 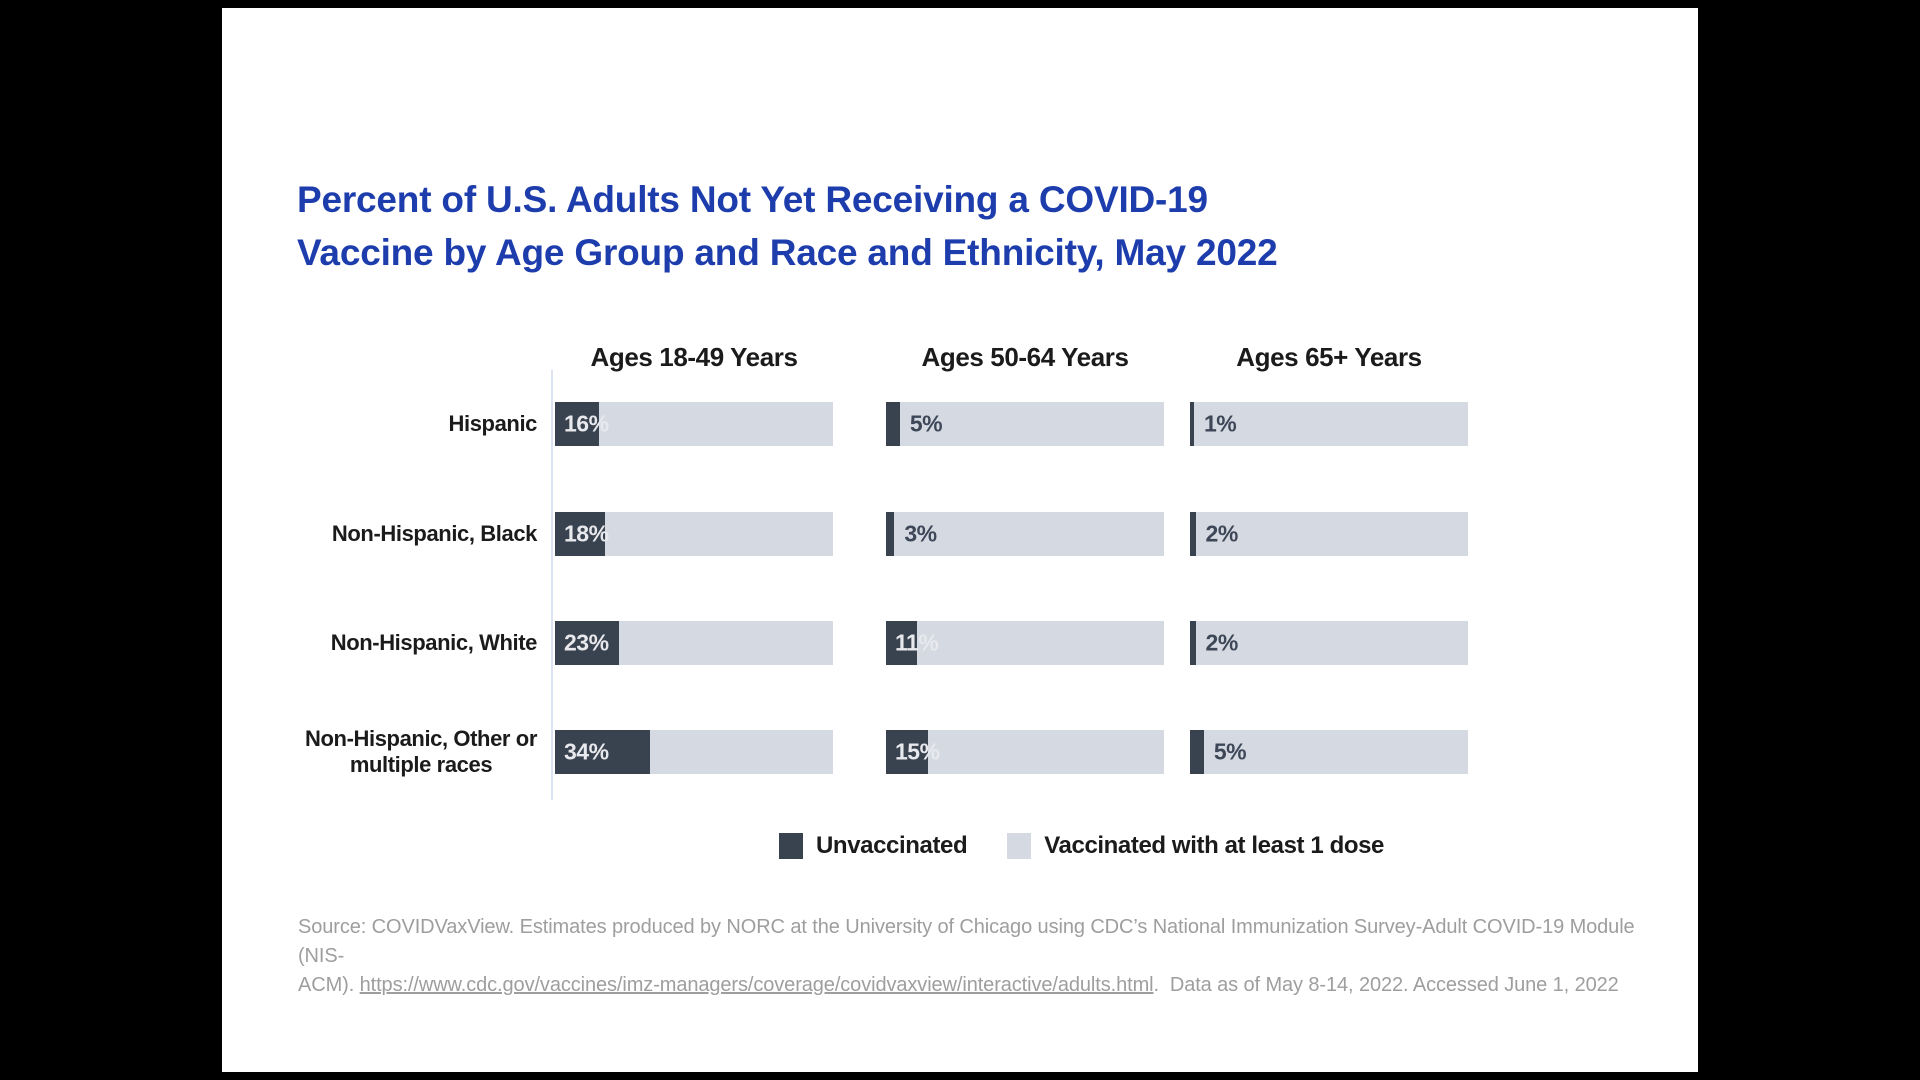 I want to click on column-header: Ages 18-49 Years, so click(x=694, y=357).